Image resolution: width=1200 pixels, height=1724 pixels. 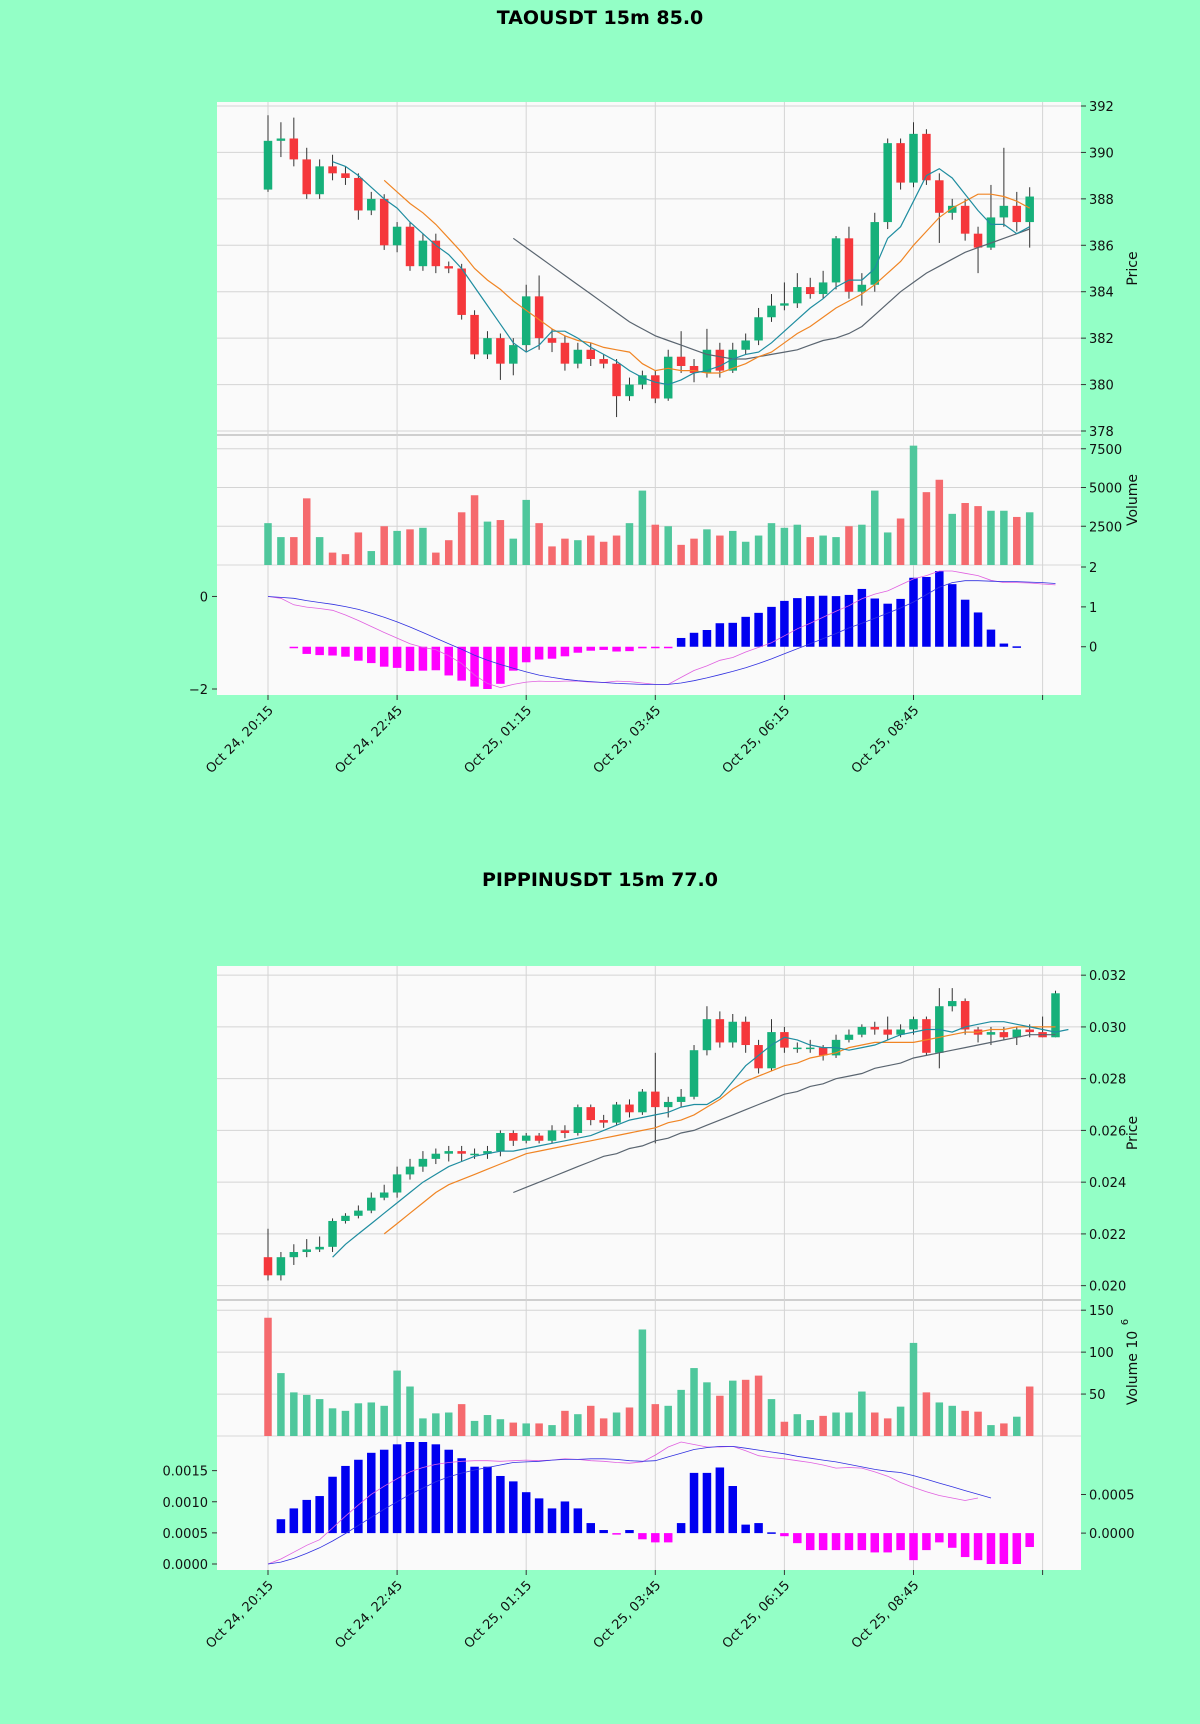 I want to click on volume-tick-label: 100, so click(x=1101, y=1353).